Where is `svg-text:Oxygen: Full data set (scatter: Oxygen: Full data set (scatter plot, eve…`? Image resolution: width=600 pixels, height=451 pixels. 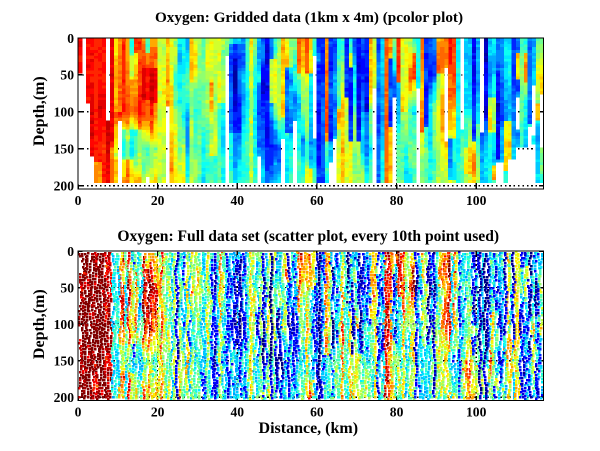 svg-text:Oxygen: Full data set (scatter: Oxygen: Full data set (scatter plot, eve… is located at coordinates (308, 236).